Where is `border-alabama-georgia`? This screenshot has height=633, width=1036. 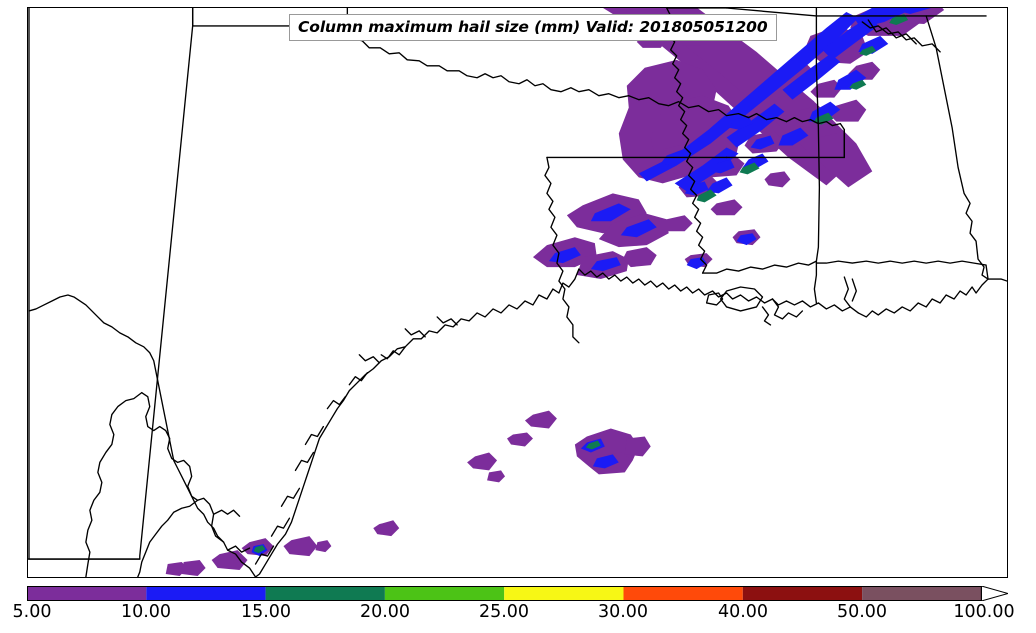
border-alabama-georgia is located at coordinates (957, 147).